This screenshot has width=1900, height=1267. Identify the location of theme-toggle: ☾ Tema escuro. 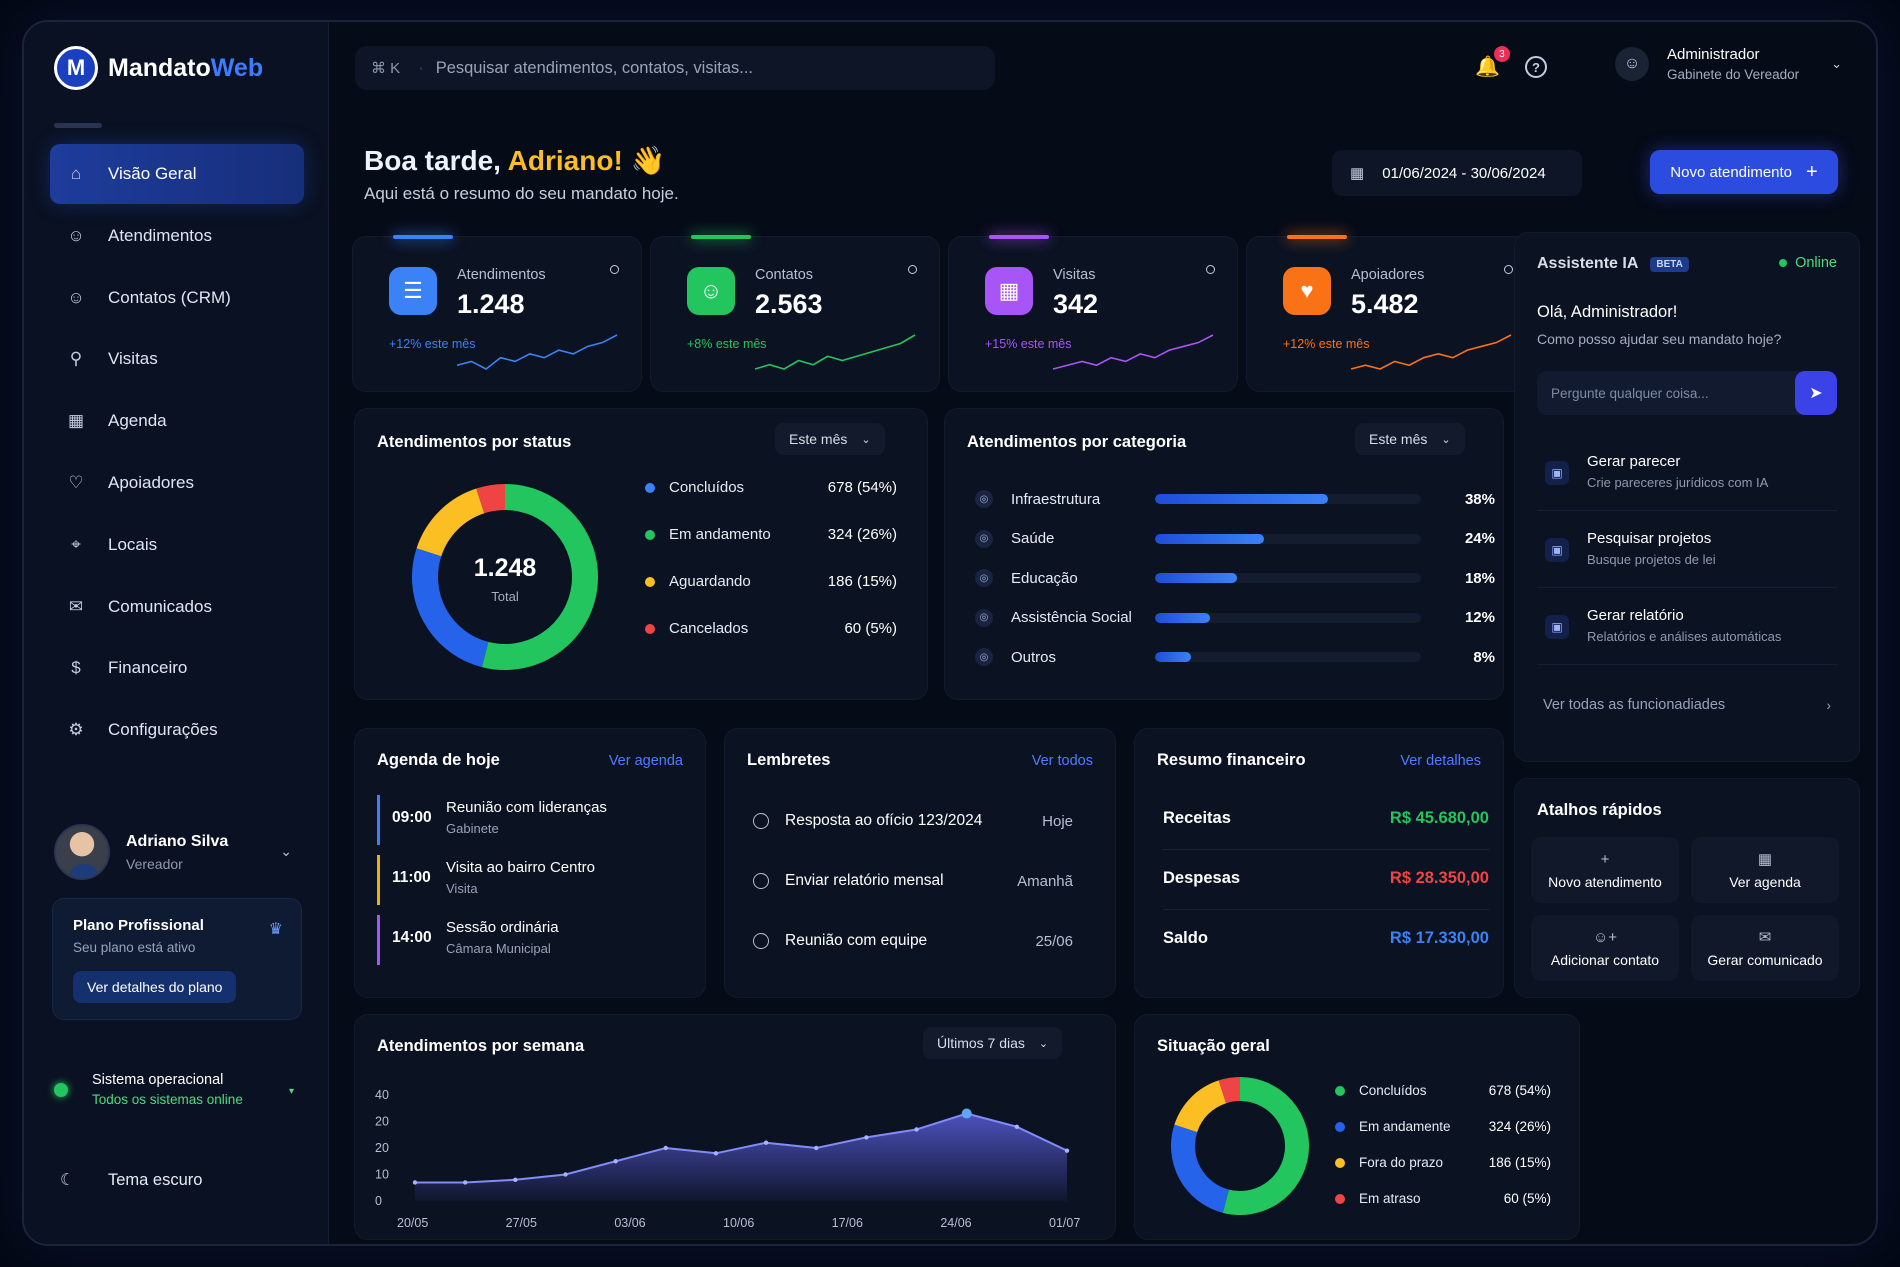
(131, 1180).